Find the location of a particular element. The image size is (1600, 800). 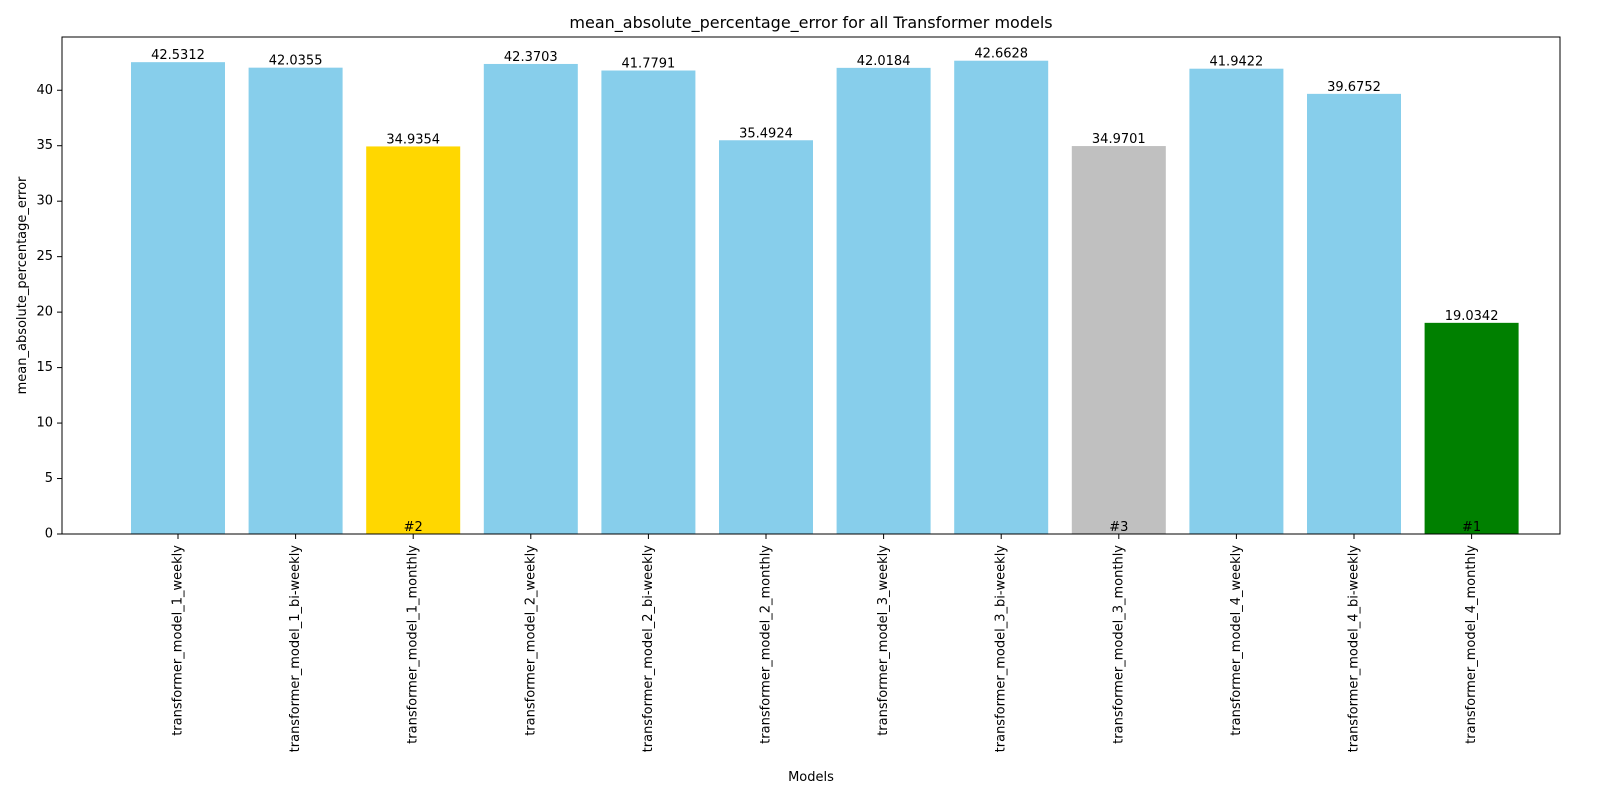

y-tick-label: 5 is located at coordinates (49, 478).